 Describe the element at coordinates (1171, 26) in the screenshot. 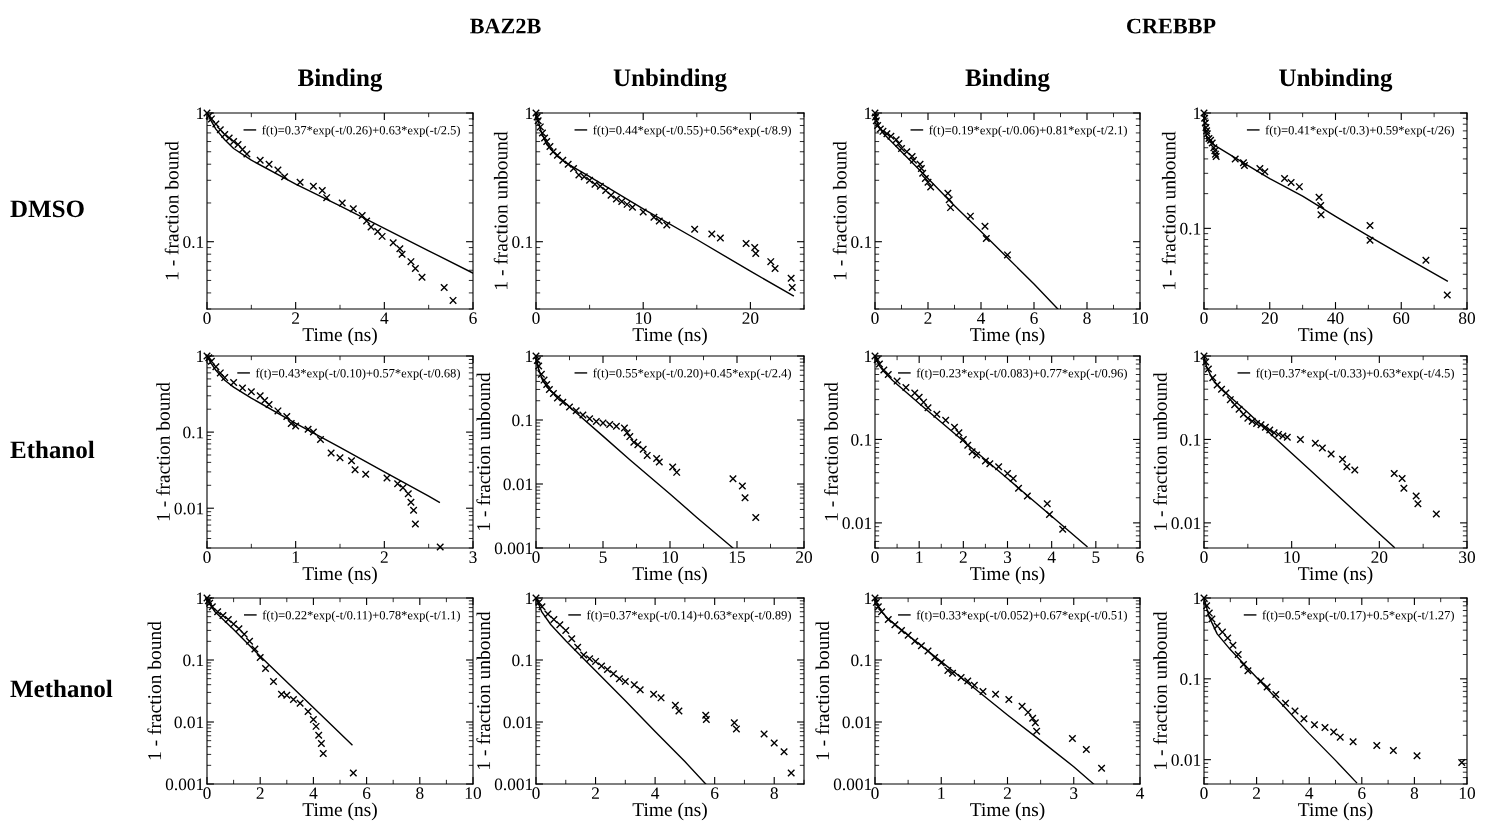

I see `text: CREBBP` at that location.